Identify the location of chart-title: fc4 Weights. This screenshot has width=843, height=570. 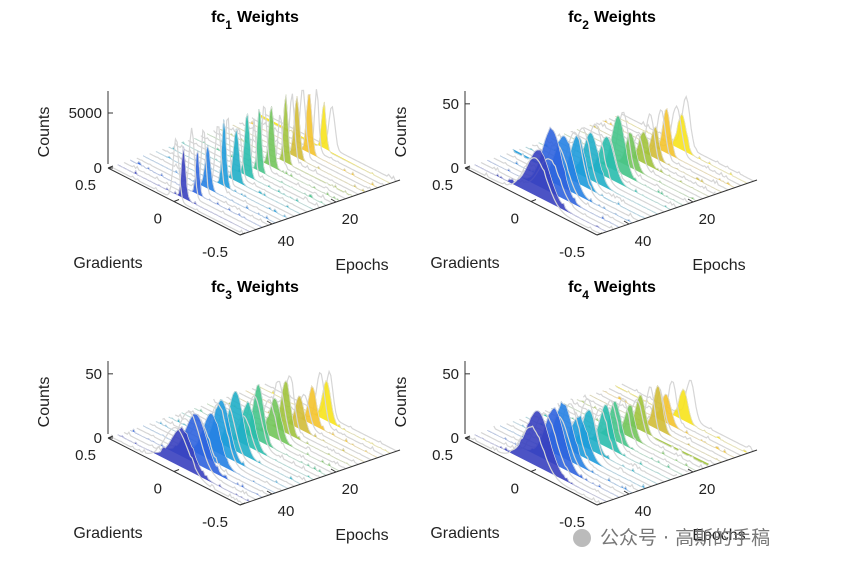
(612, 290).